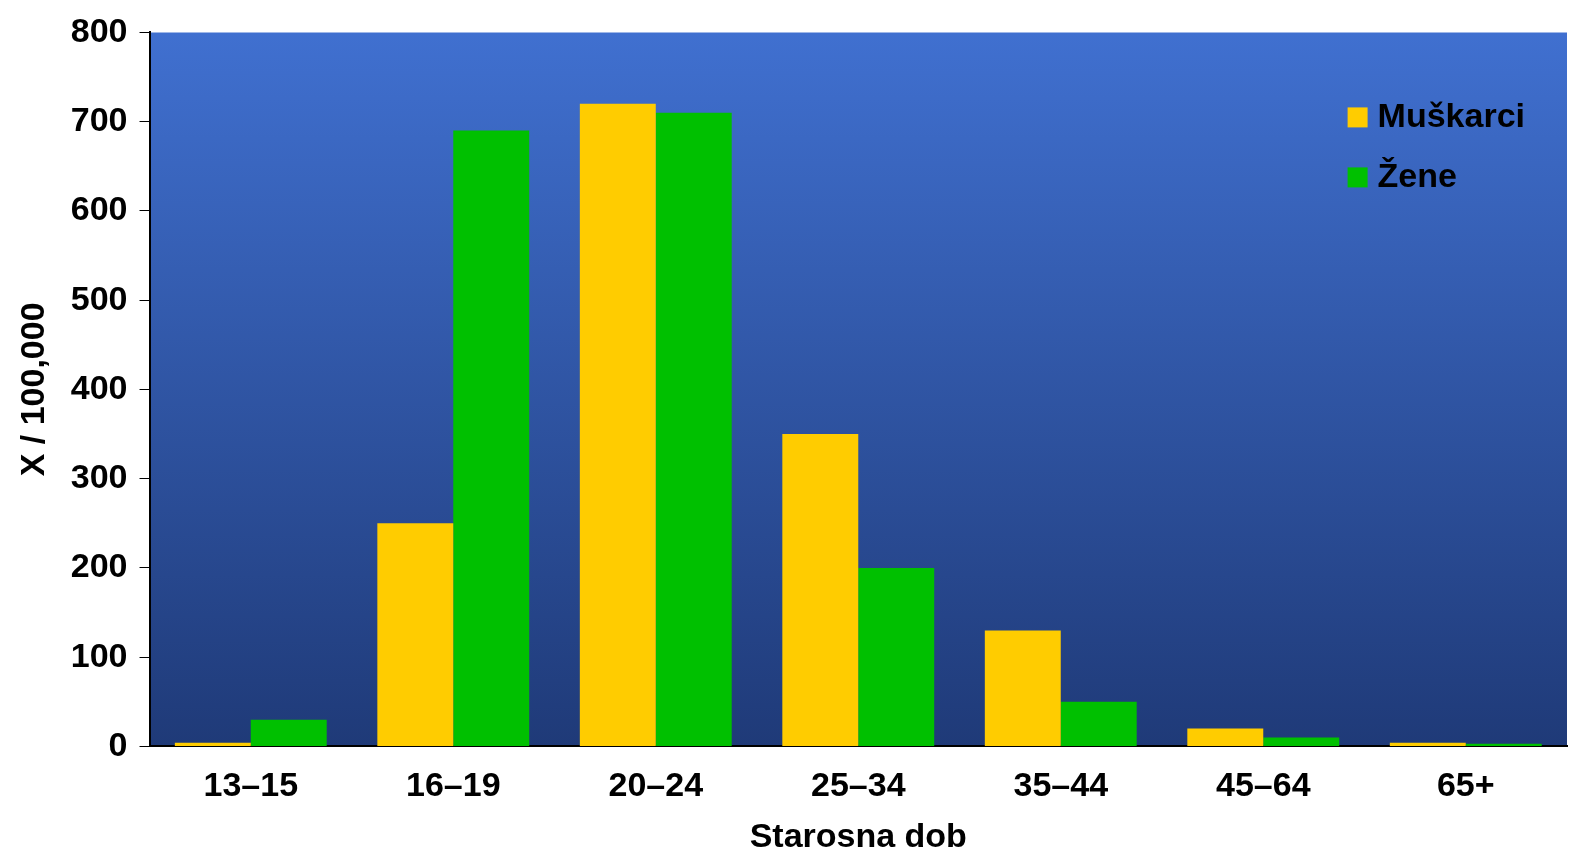 Image resolution: width=1587 pixels, height=863 pixels. What do you see at coordinates (99, 654) in the screenshot?
I see `y-tick-label: 100` at bounding box center [99, 654].